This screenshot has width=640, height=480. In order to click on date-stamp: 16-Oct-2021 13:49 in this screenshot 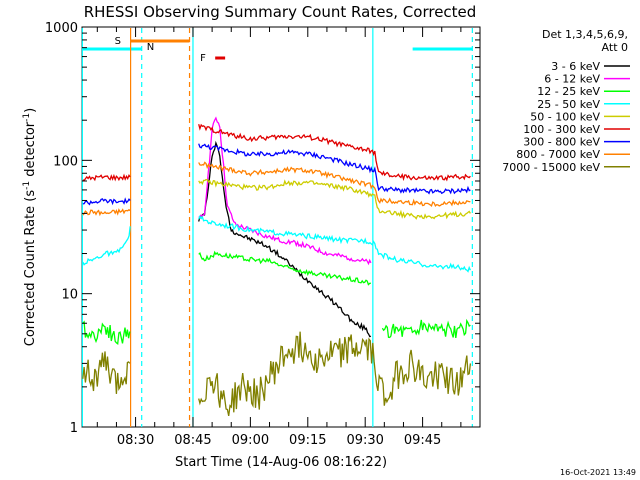, I will do `click(598, 472)`.